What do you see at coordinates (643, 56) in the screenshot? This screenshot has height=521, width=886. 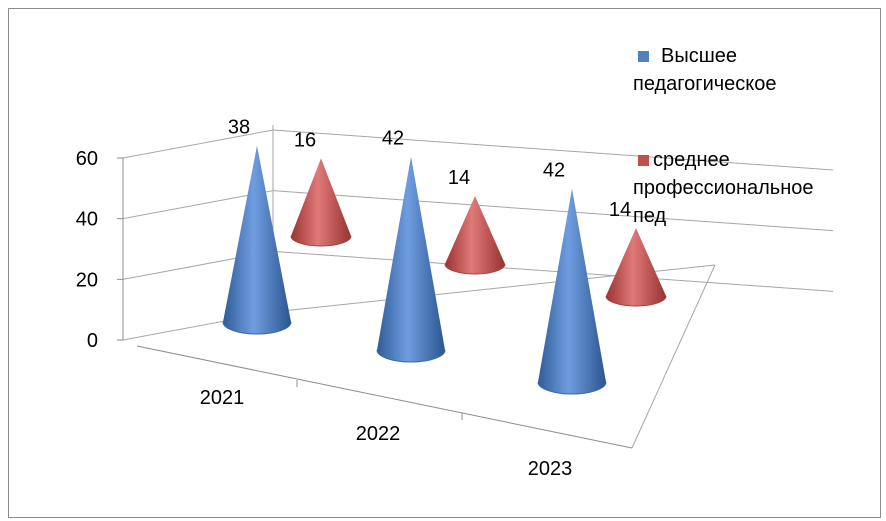 I see `legend-swatch-blue` at bounding box center [643, 56].